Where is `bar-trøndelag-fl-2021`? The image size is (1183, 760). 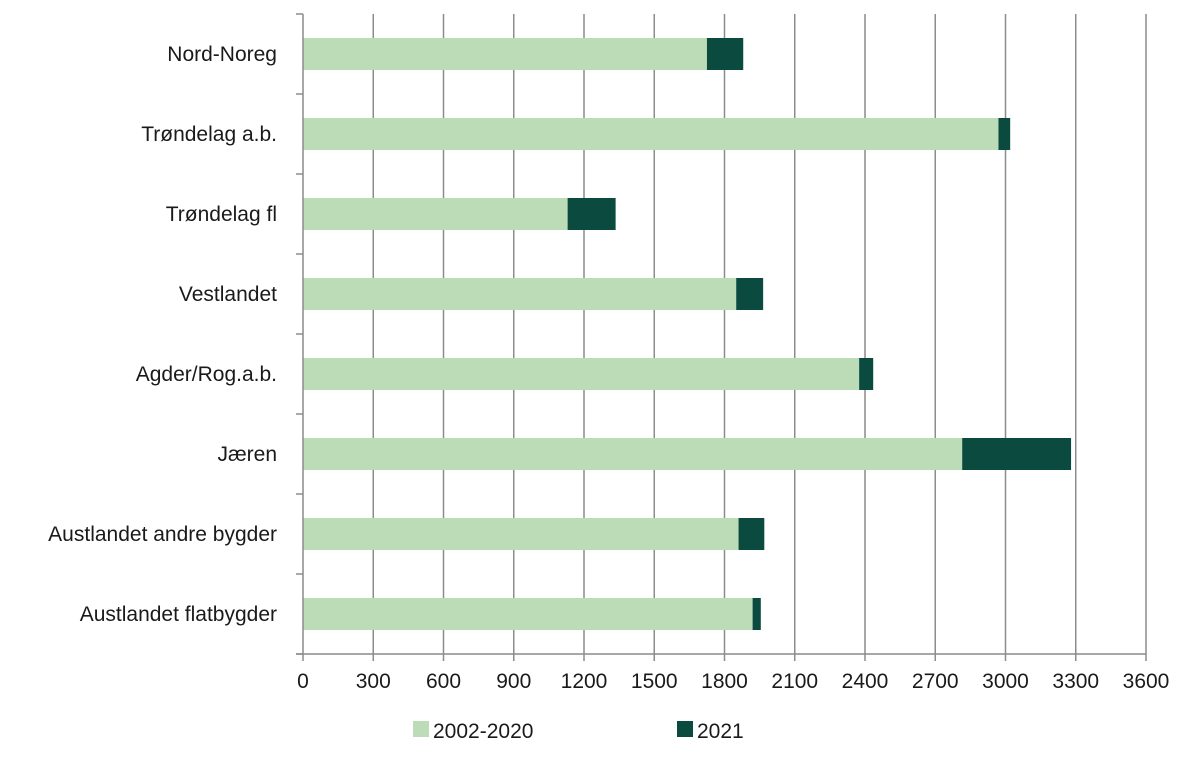 bar-trøndelag-fl-2021 is located at coordinates (591, 214).